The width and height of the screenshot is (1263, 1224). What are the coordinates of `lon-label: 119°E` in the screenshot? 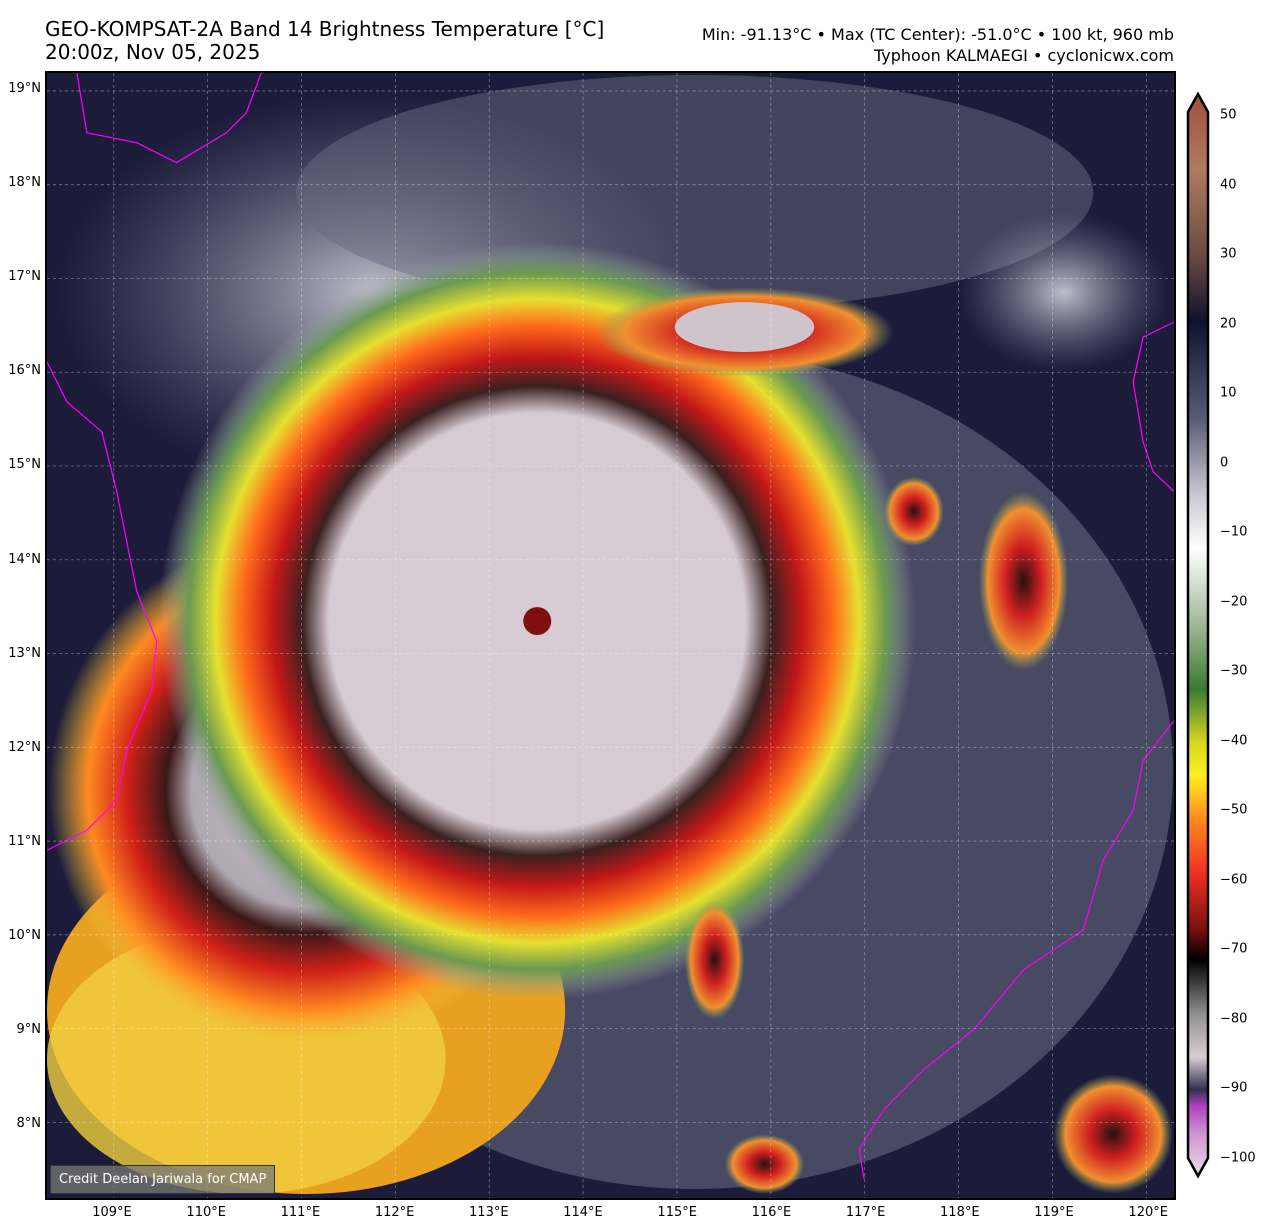 It's located at (1054, 1212).